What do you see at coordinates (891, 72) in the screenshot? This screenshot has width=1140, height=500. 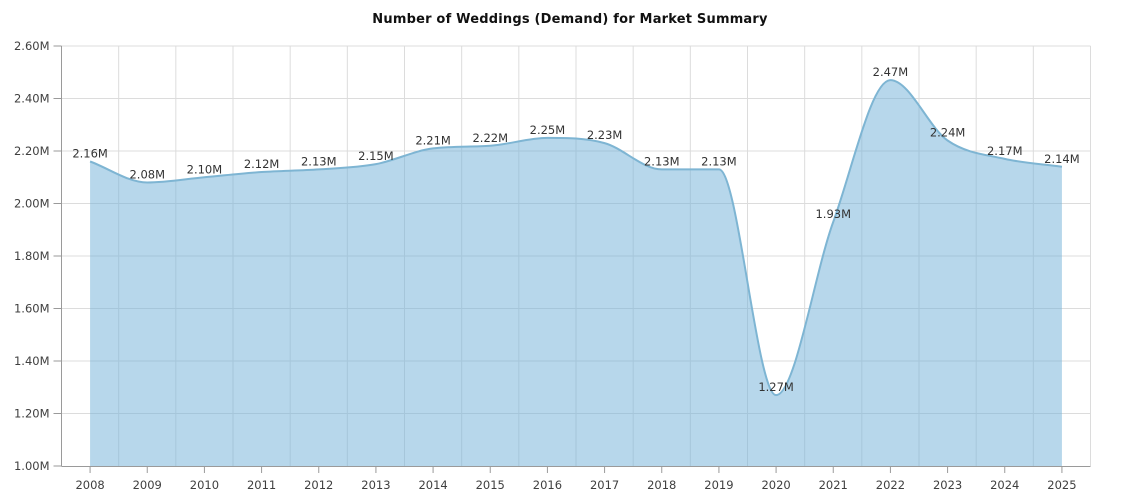 I see `data-label: 2.47M` at bounding box center [891, 72].